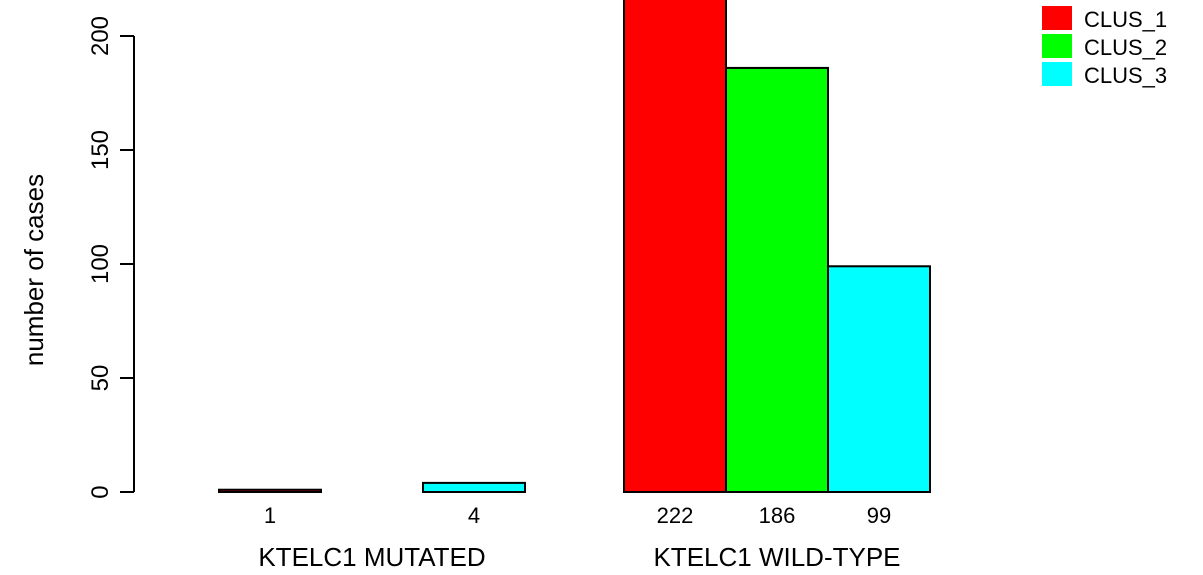 The width and height of the screenshot is (1203, 575). I want to click on legend: CLUS_1 CLUS_2 CLUS_3, so click(1104, 47).